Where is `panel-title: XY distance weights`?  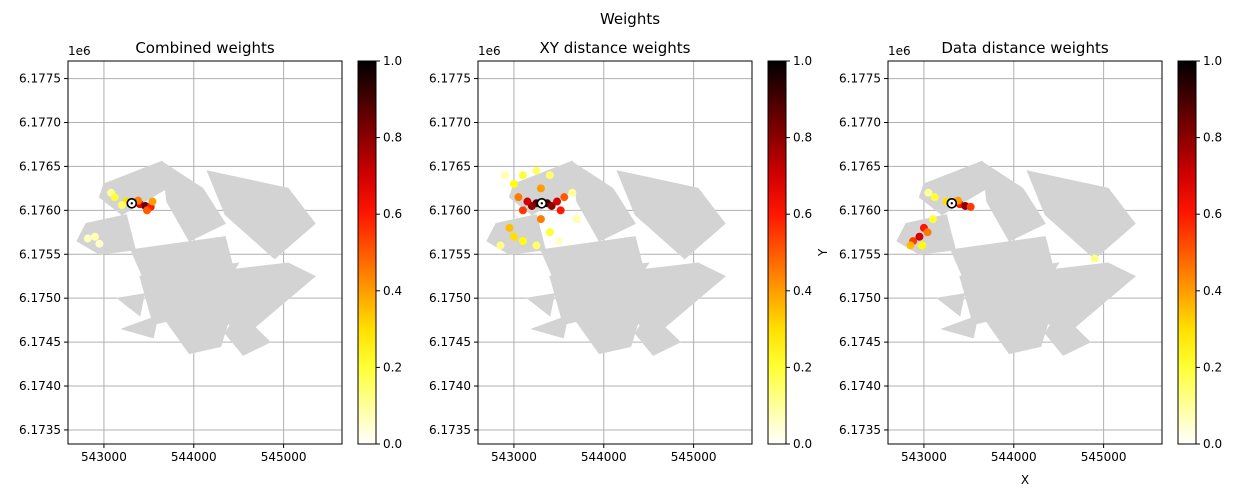 panel-title: XY distance weights is located at coordinates (615, 48).